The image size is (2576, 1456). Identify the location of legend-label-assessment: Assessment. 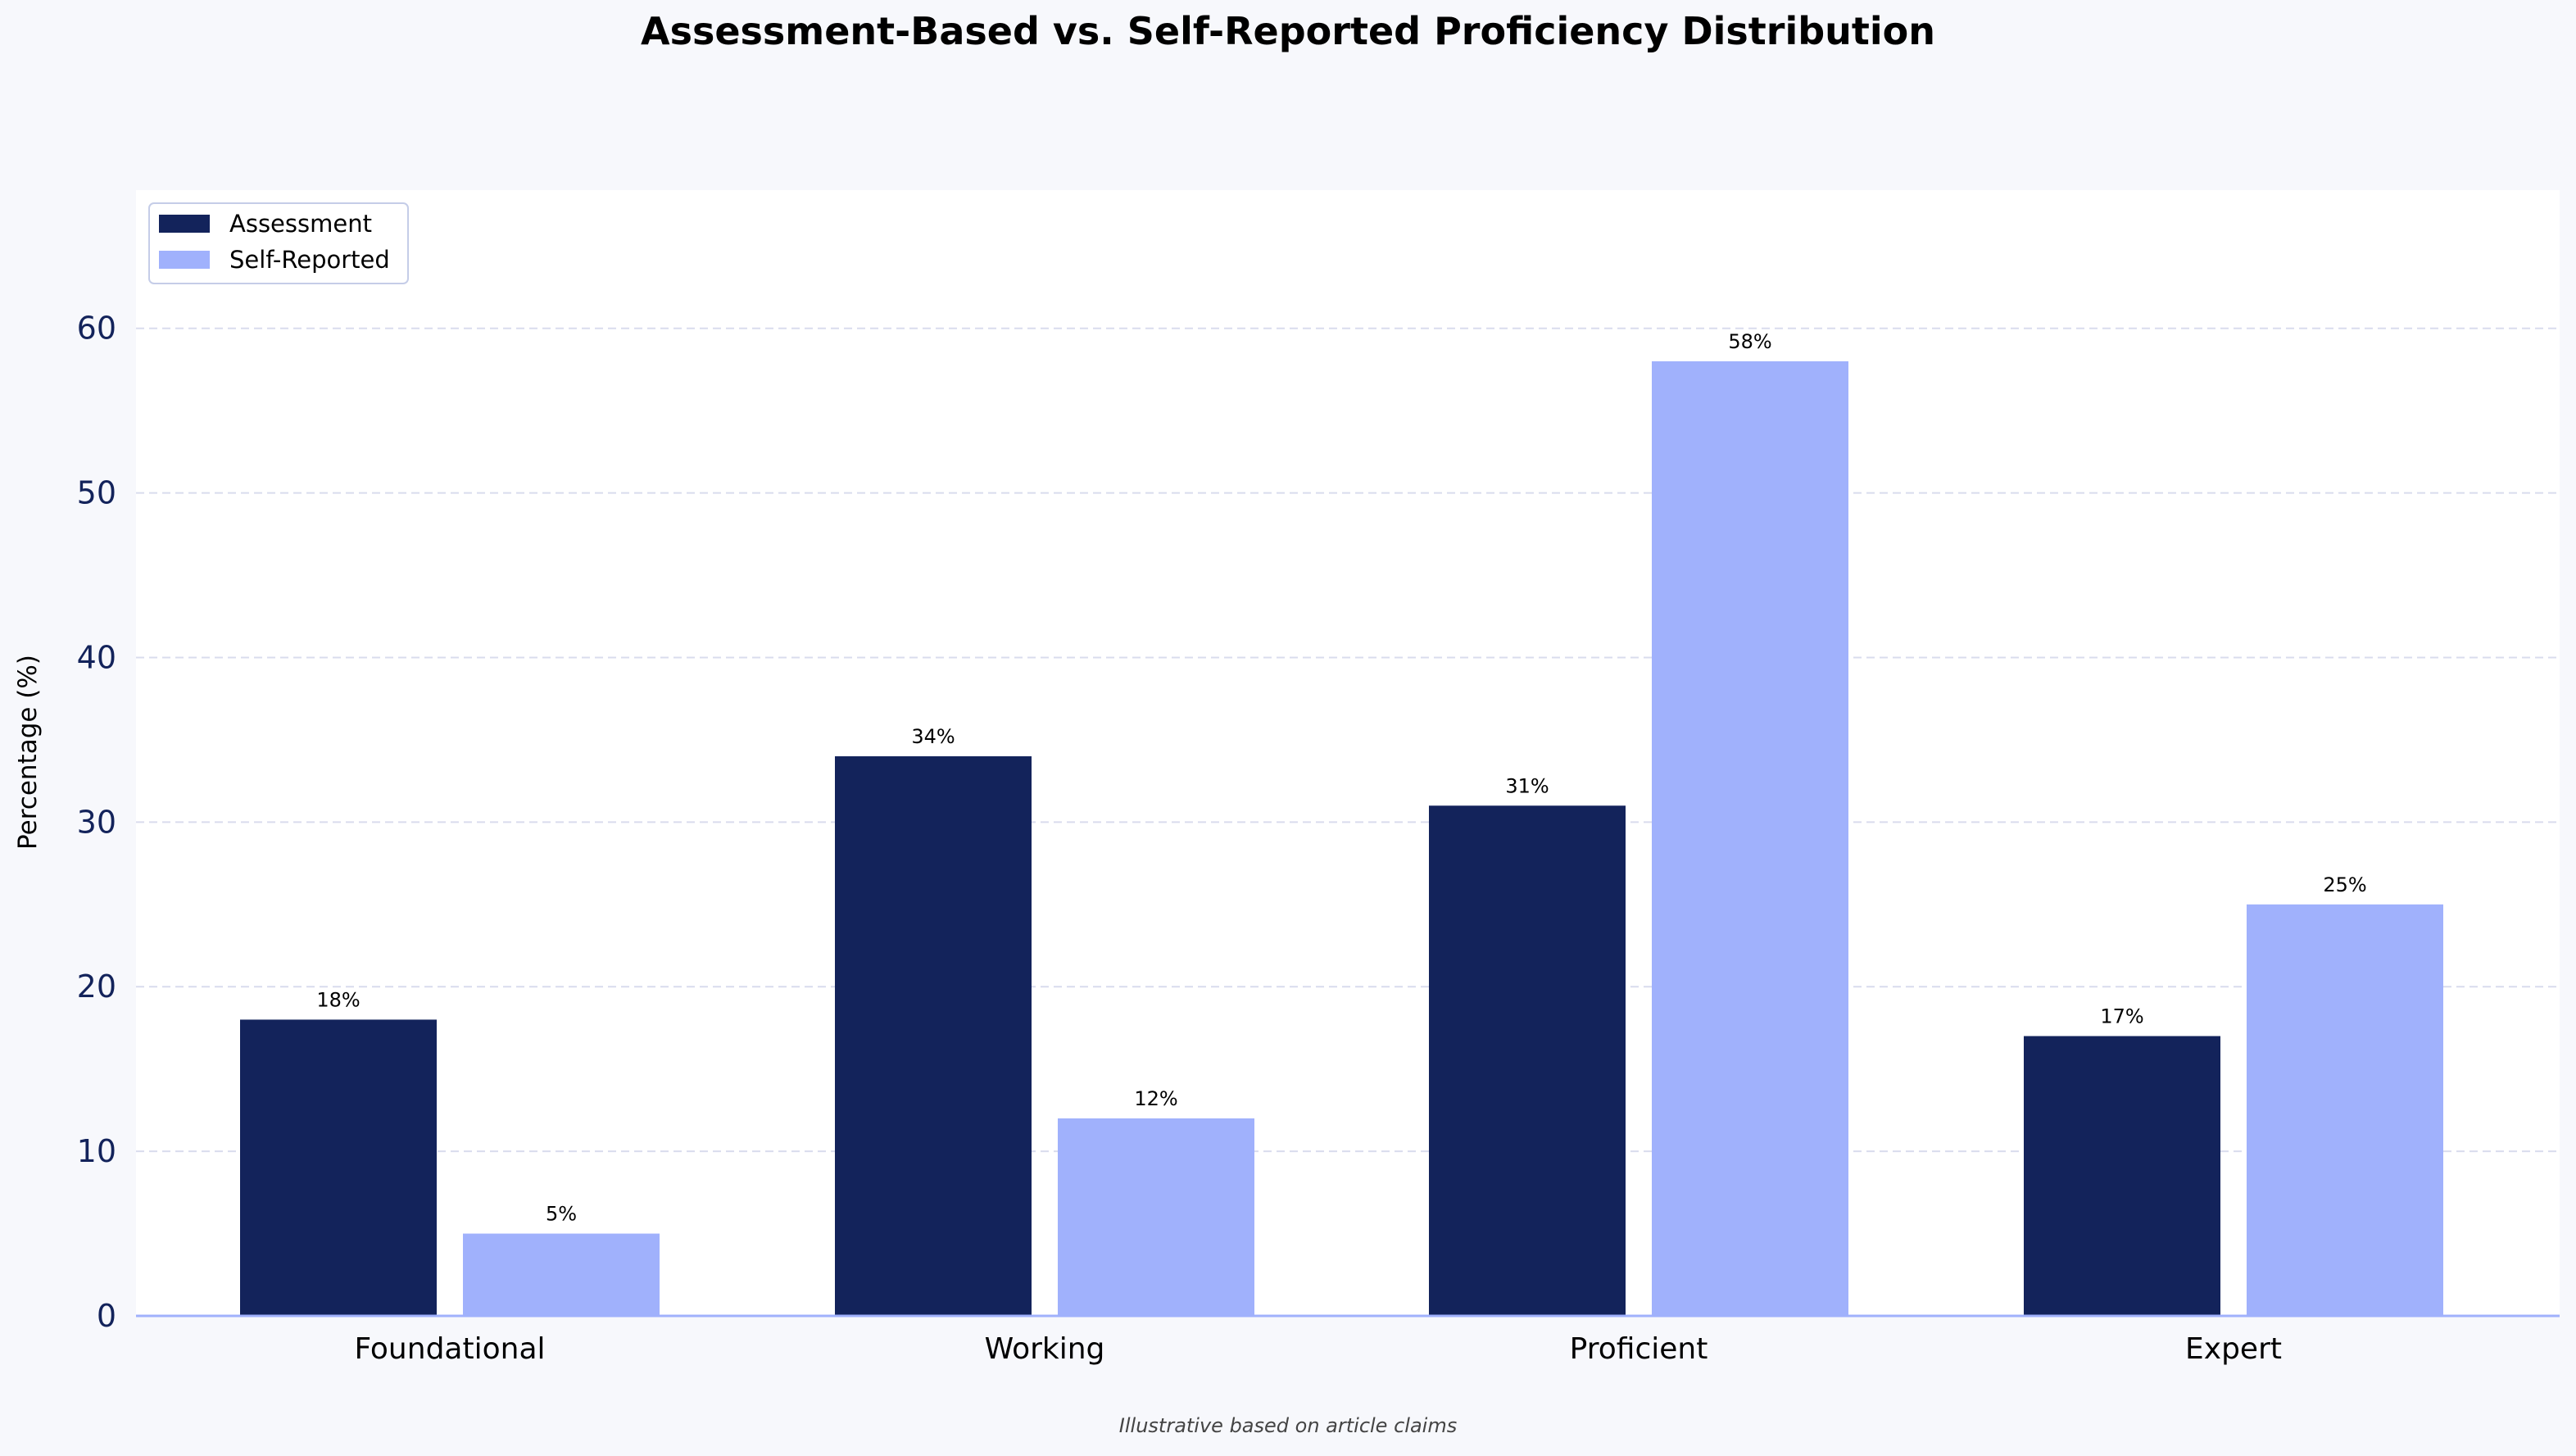
(300, 224).